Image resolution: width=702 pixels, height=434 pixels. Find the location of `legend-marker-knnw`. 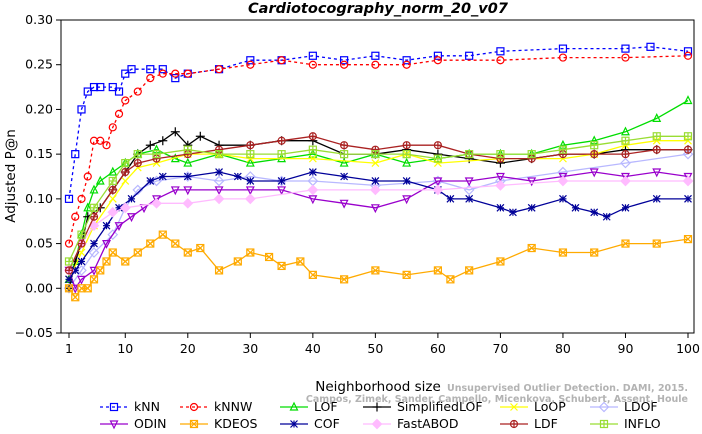

legend-marker-knnw is located at coordinates (194, 407).